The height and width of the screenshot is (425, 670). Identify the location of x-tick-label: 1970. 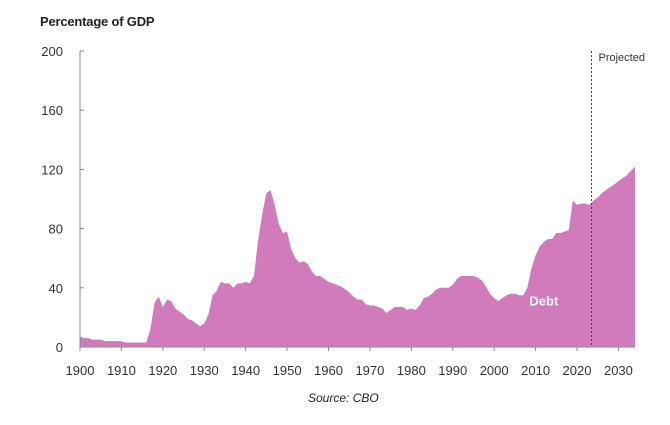
(369, 370).